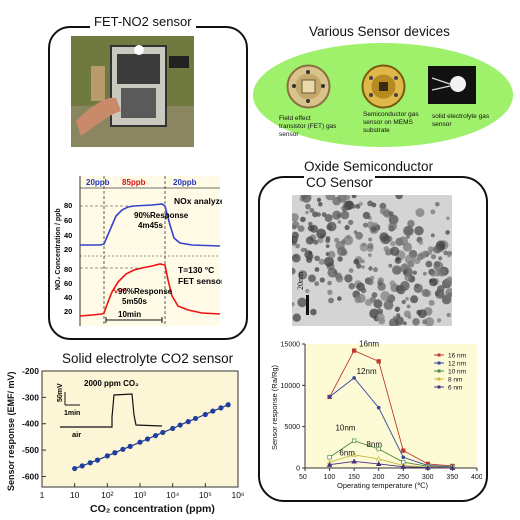  I want to click on co-y-tick-label: 5000, so click(292, 427).